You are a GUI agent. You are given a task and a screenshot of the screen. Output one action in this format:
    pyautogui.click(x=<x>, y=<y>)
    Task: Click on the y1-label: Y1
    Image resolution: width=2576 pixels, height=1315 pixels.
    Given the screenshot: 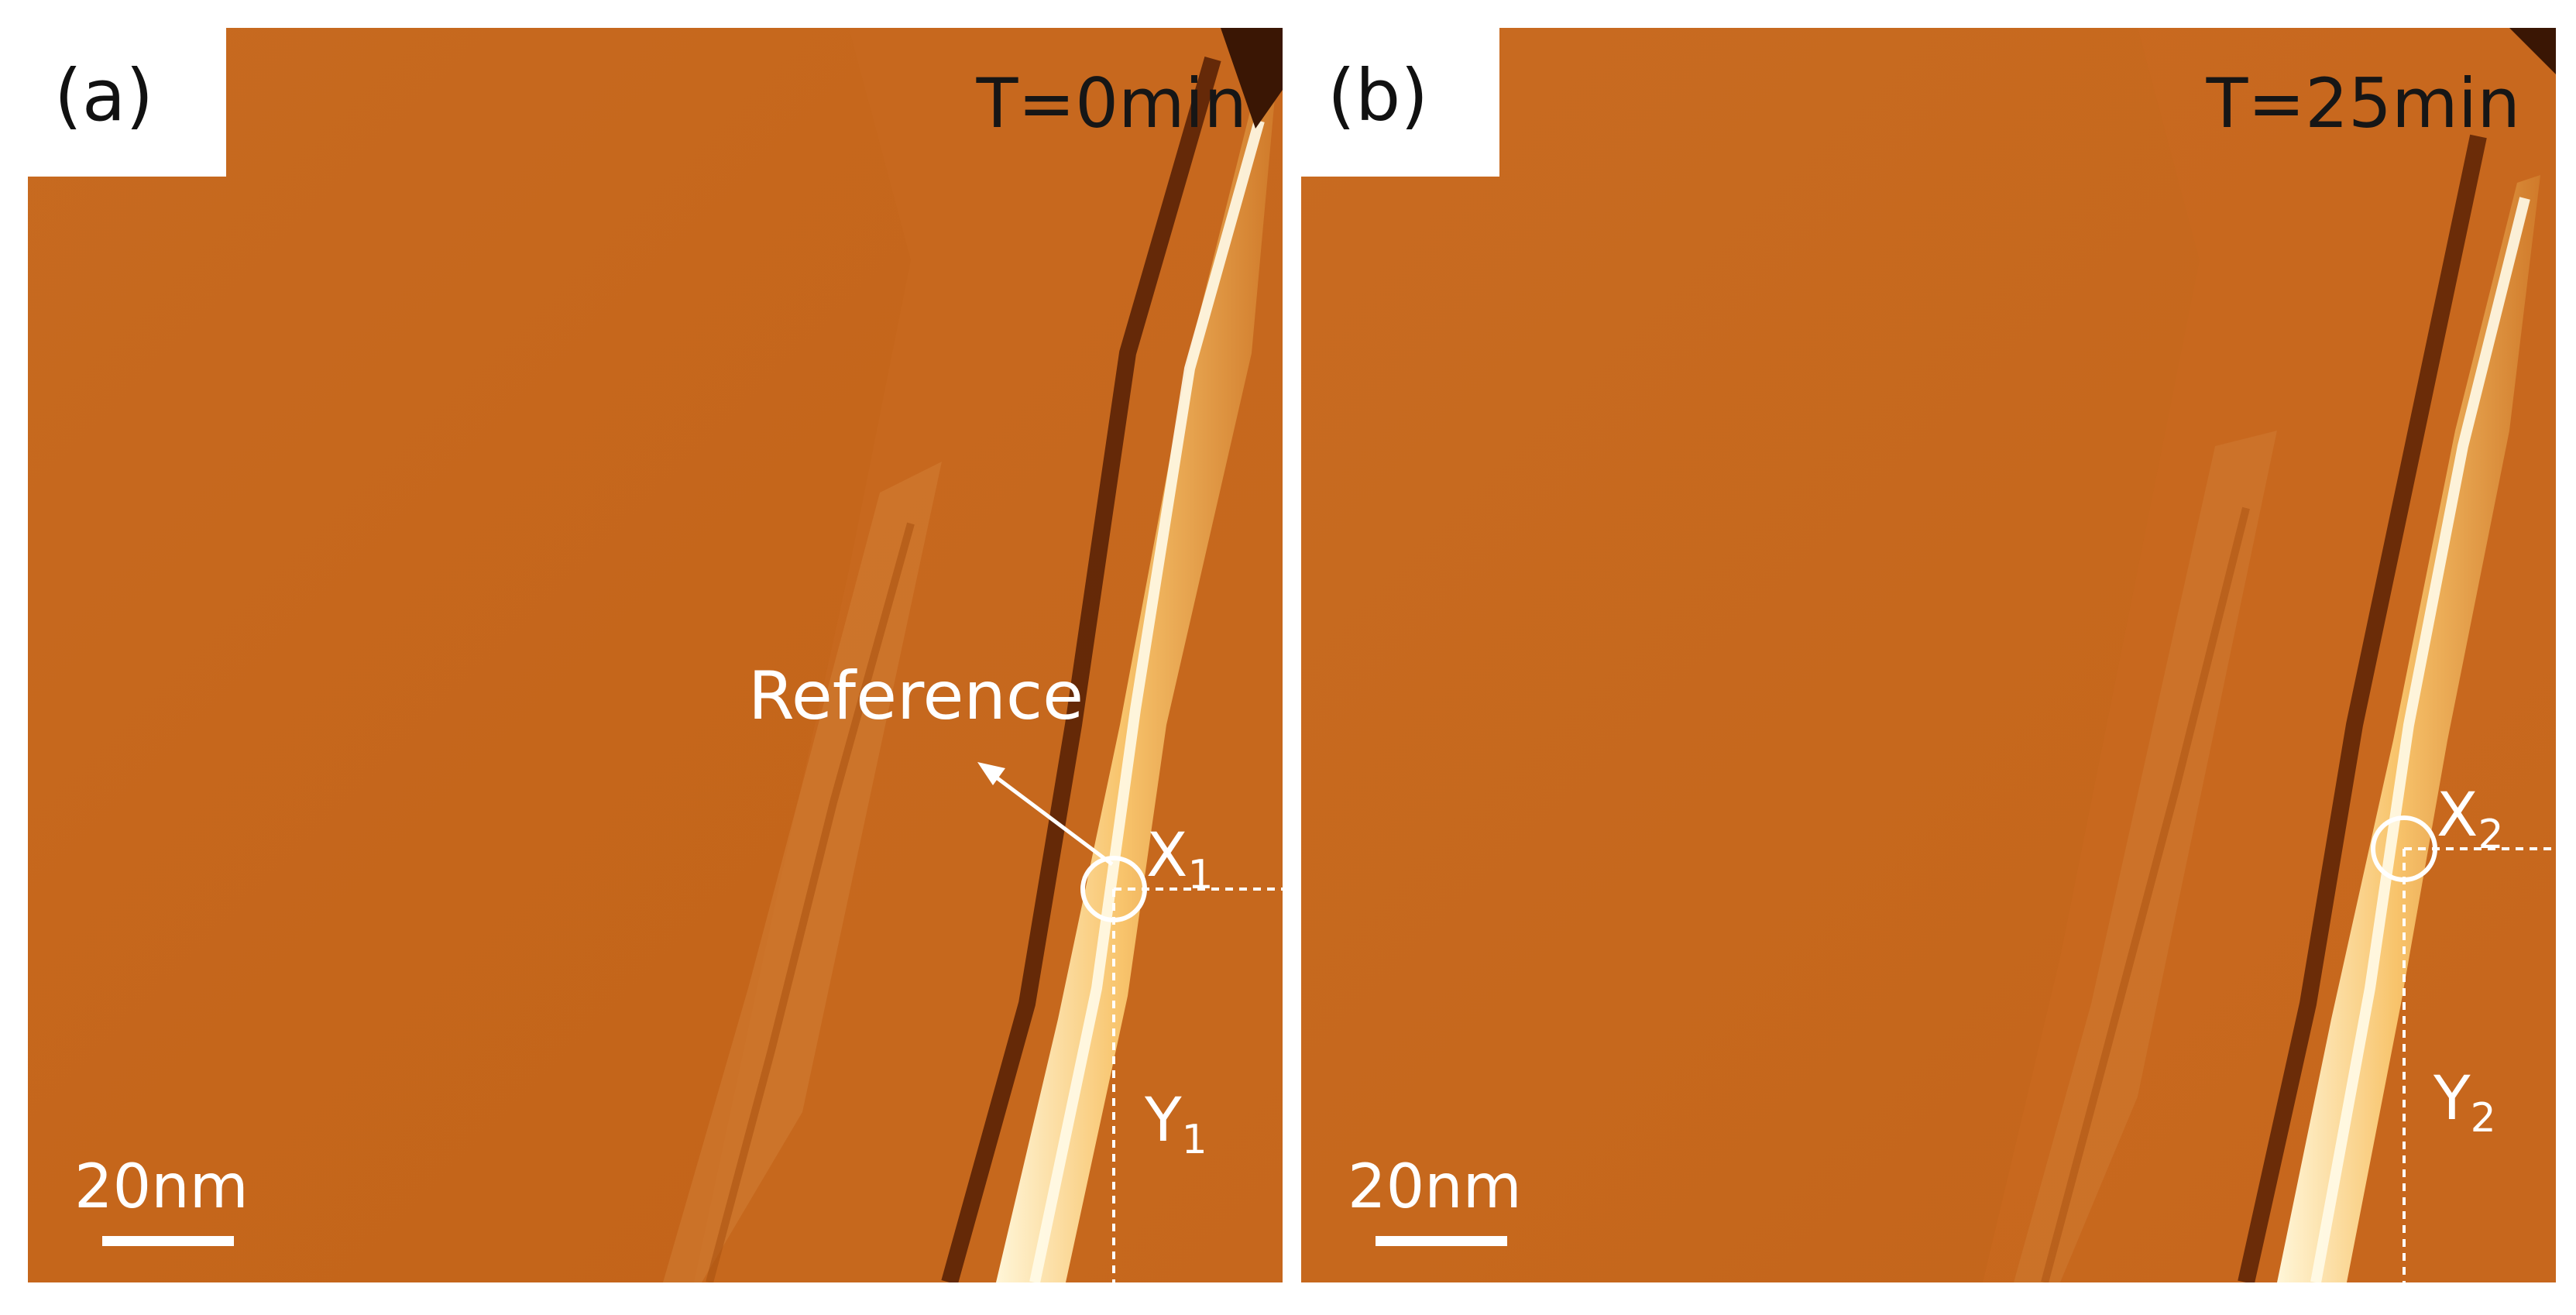 What is the action you would take?
    pyautogui.click(x=1176, y=1125)
    